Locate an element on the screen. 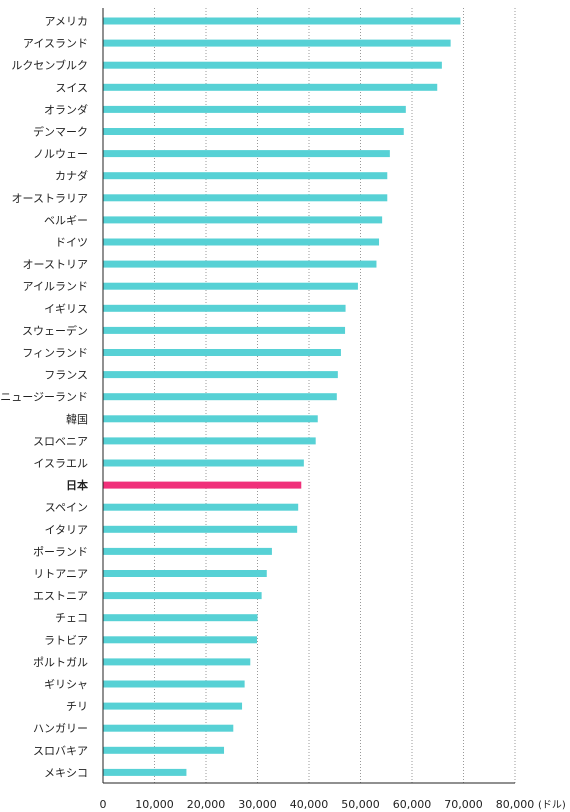 This screenshot has height=812, width=570. x-tick-label: 80,000 is located at coordinates (515, 804).